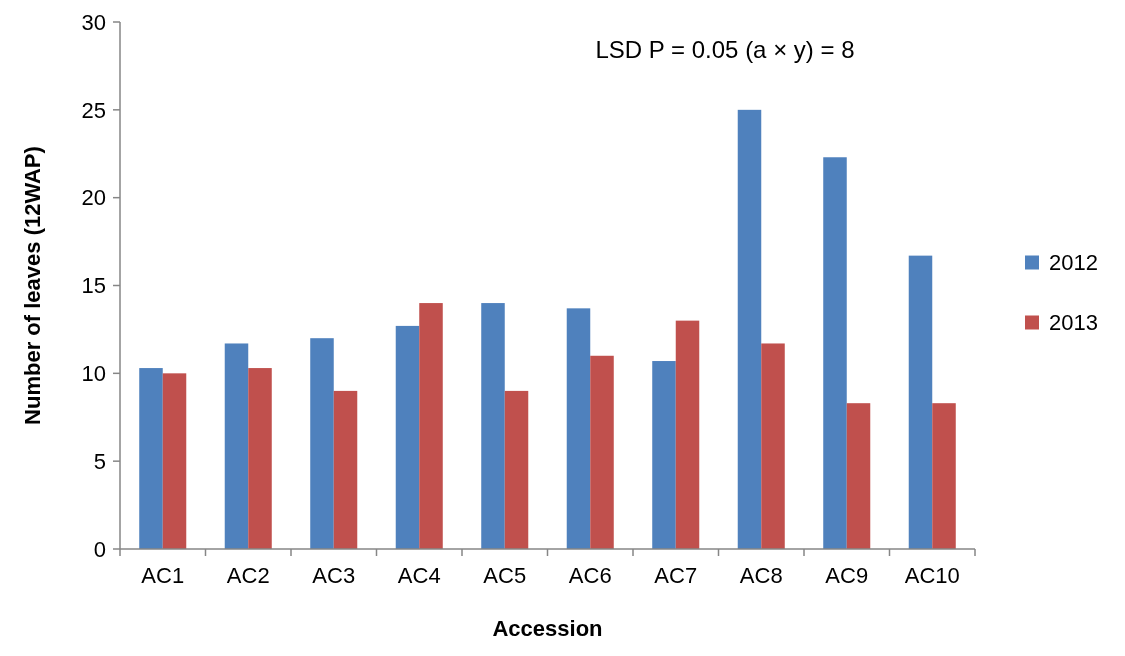 The height and width of the screenshot is (656, 1125). What do you see at coordinates (676, 575) in the screenshot?
I see `x-tick-label: AC7` at bounding box center [676, 575].